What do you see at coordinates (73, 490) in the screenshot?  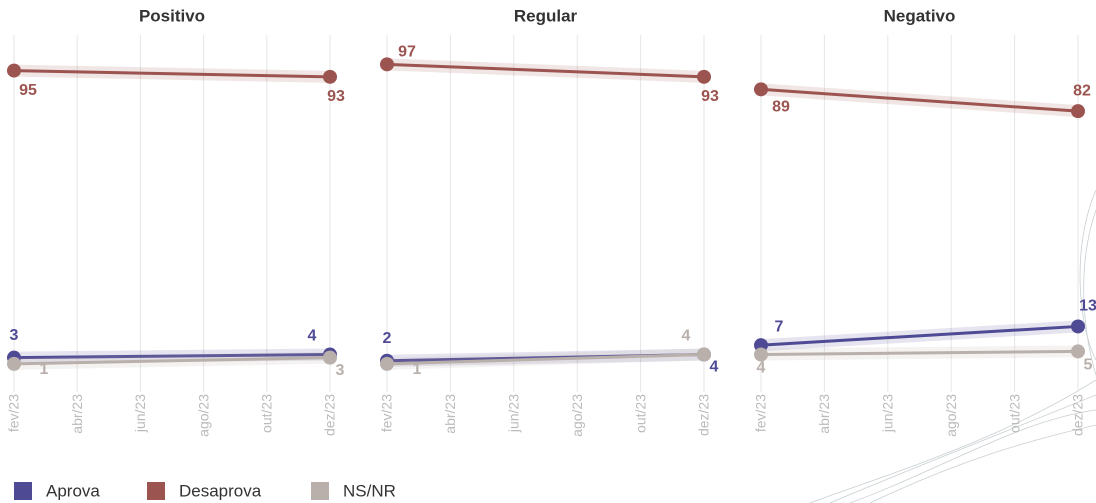 I see `legend-label: Aprova` at bounding box center [73, 490].